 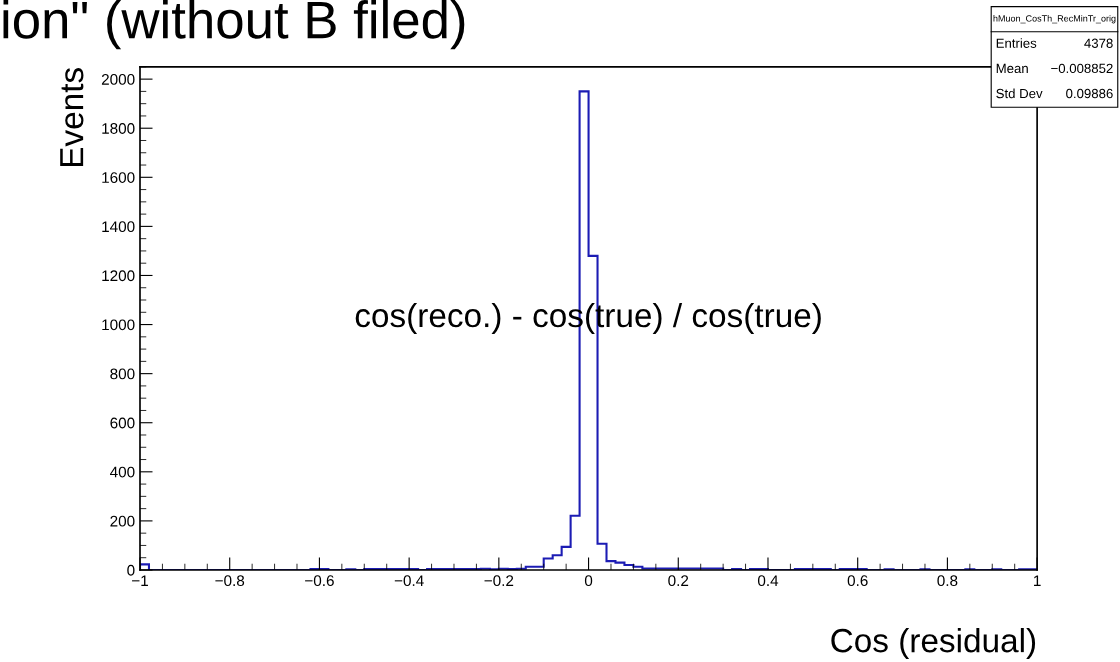 What do you see at coordinates (947, 581) in the screenshot?
I see `x-tick-label: 0.8` at bounding box center [947, 581].